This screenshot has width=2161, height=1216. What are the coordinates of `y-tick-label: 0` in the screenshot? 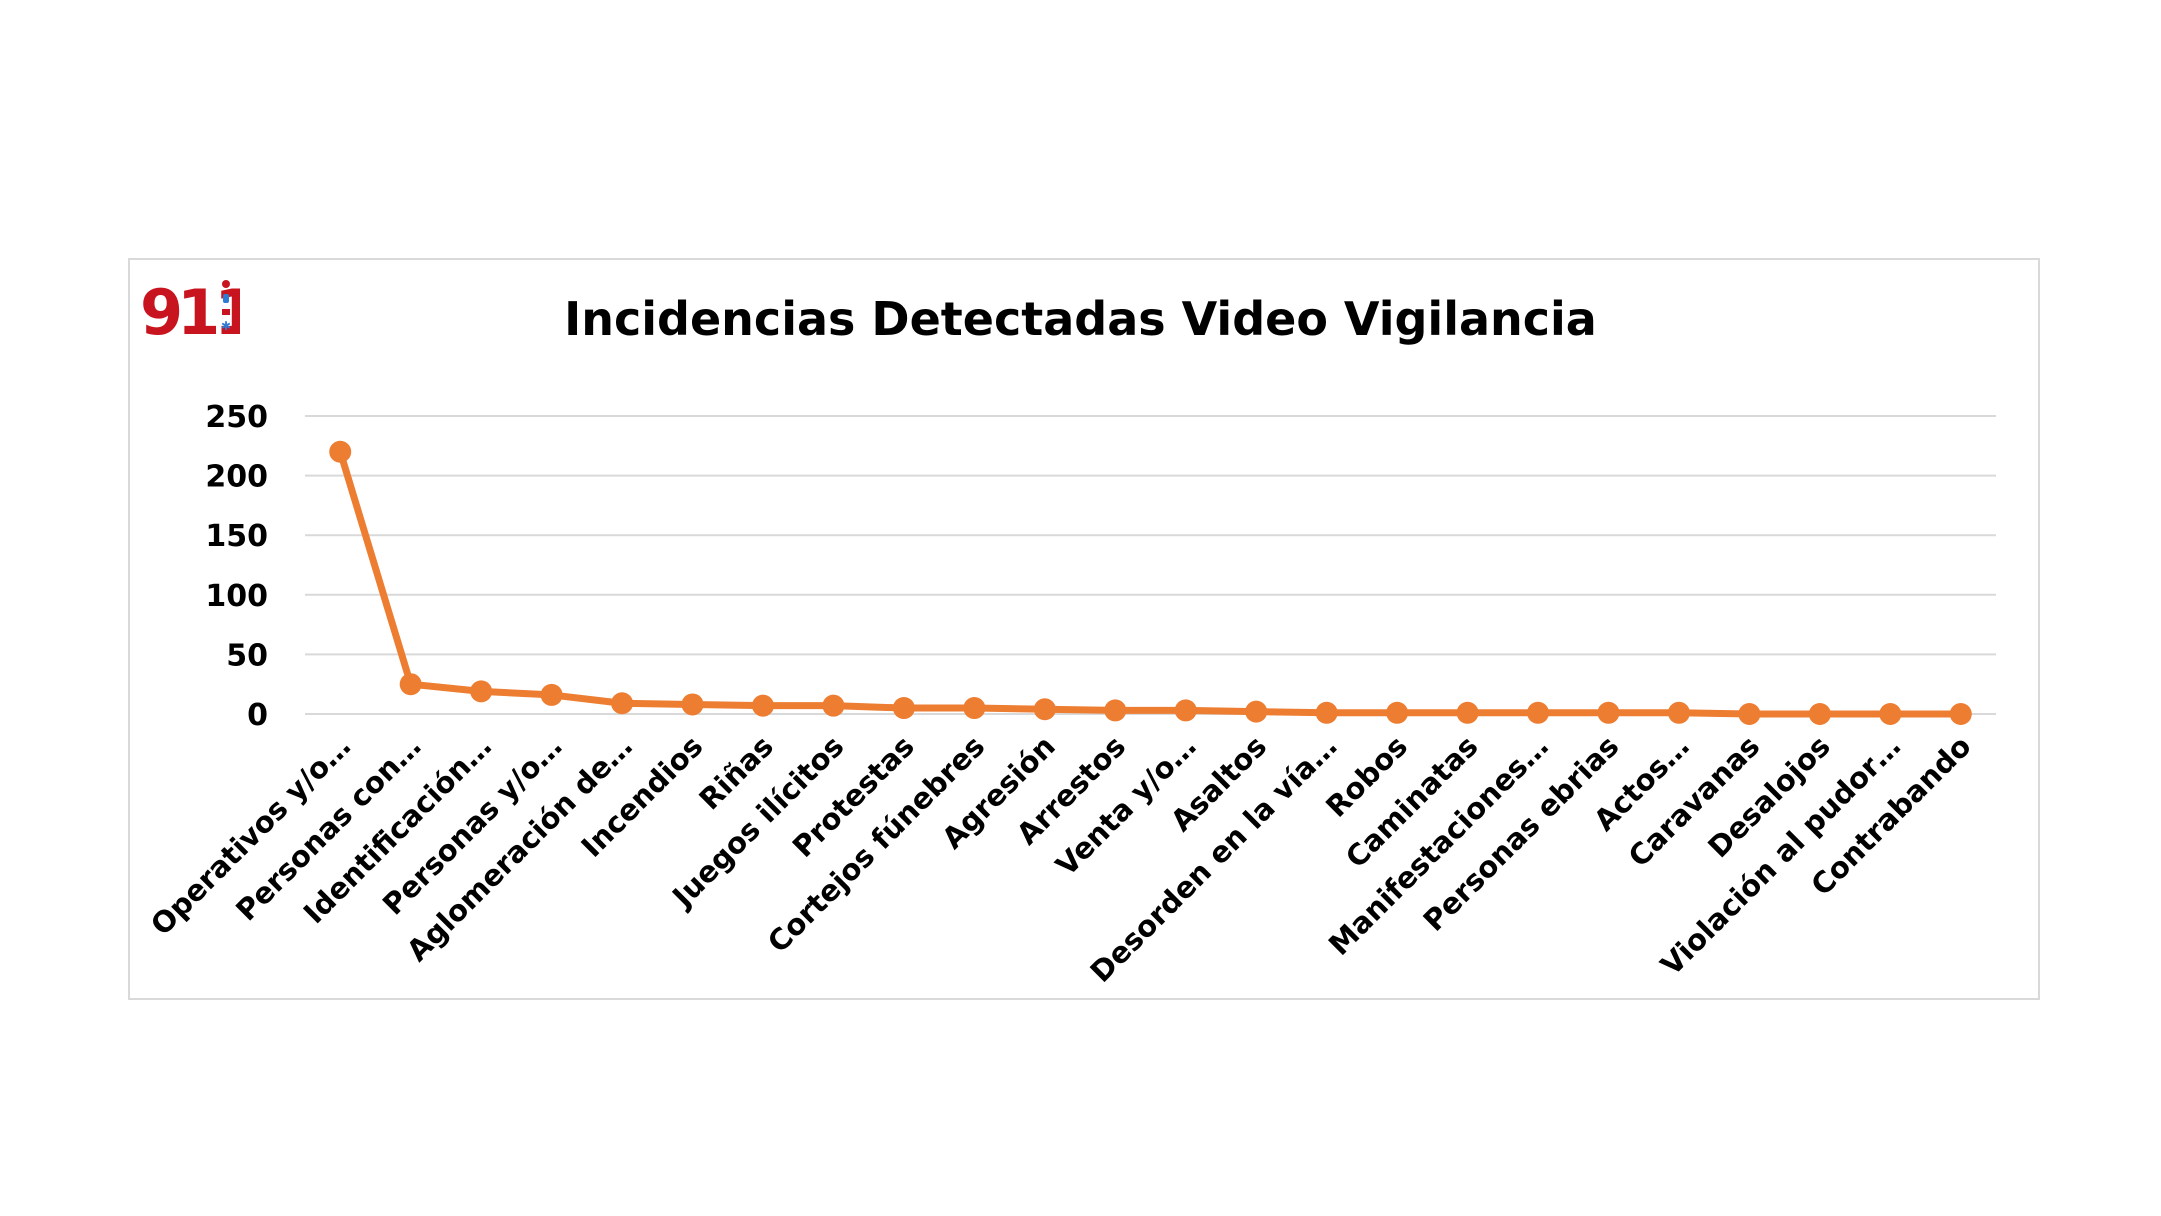 It's located at (257, 715).